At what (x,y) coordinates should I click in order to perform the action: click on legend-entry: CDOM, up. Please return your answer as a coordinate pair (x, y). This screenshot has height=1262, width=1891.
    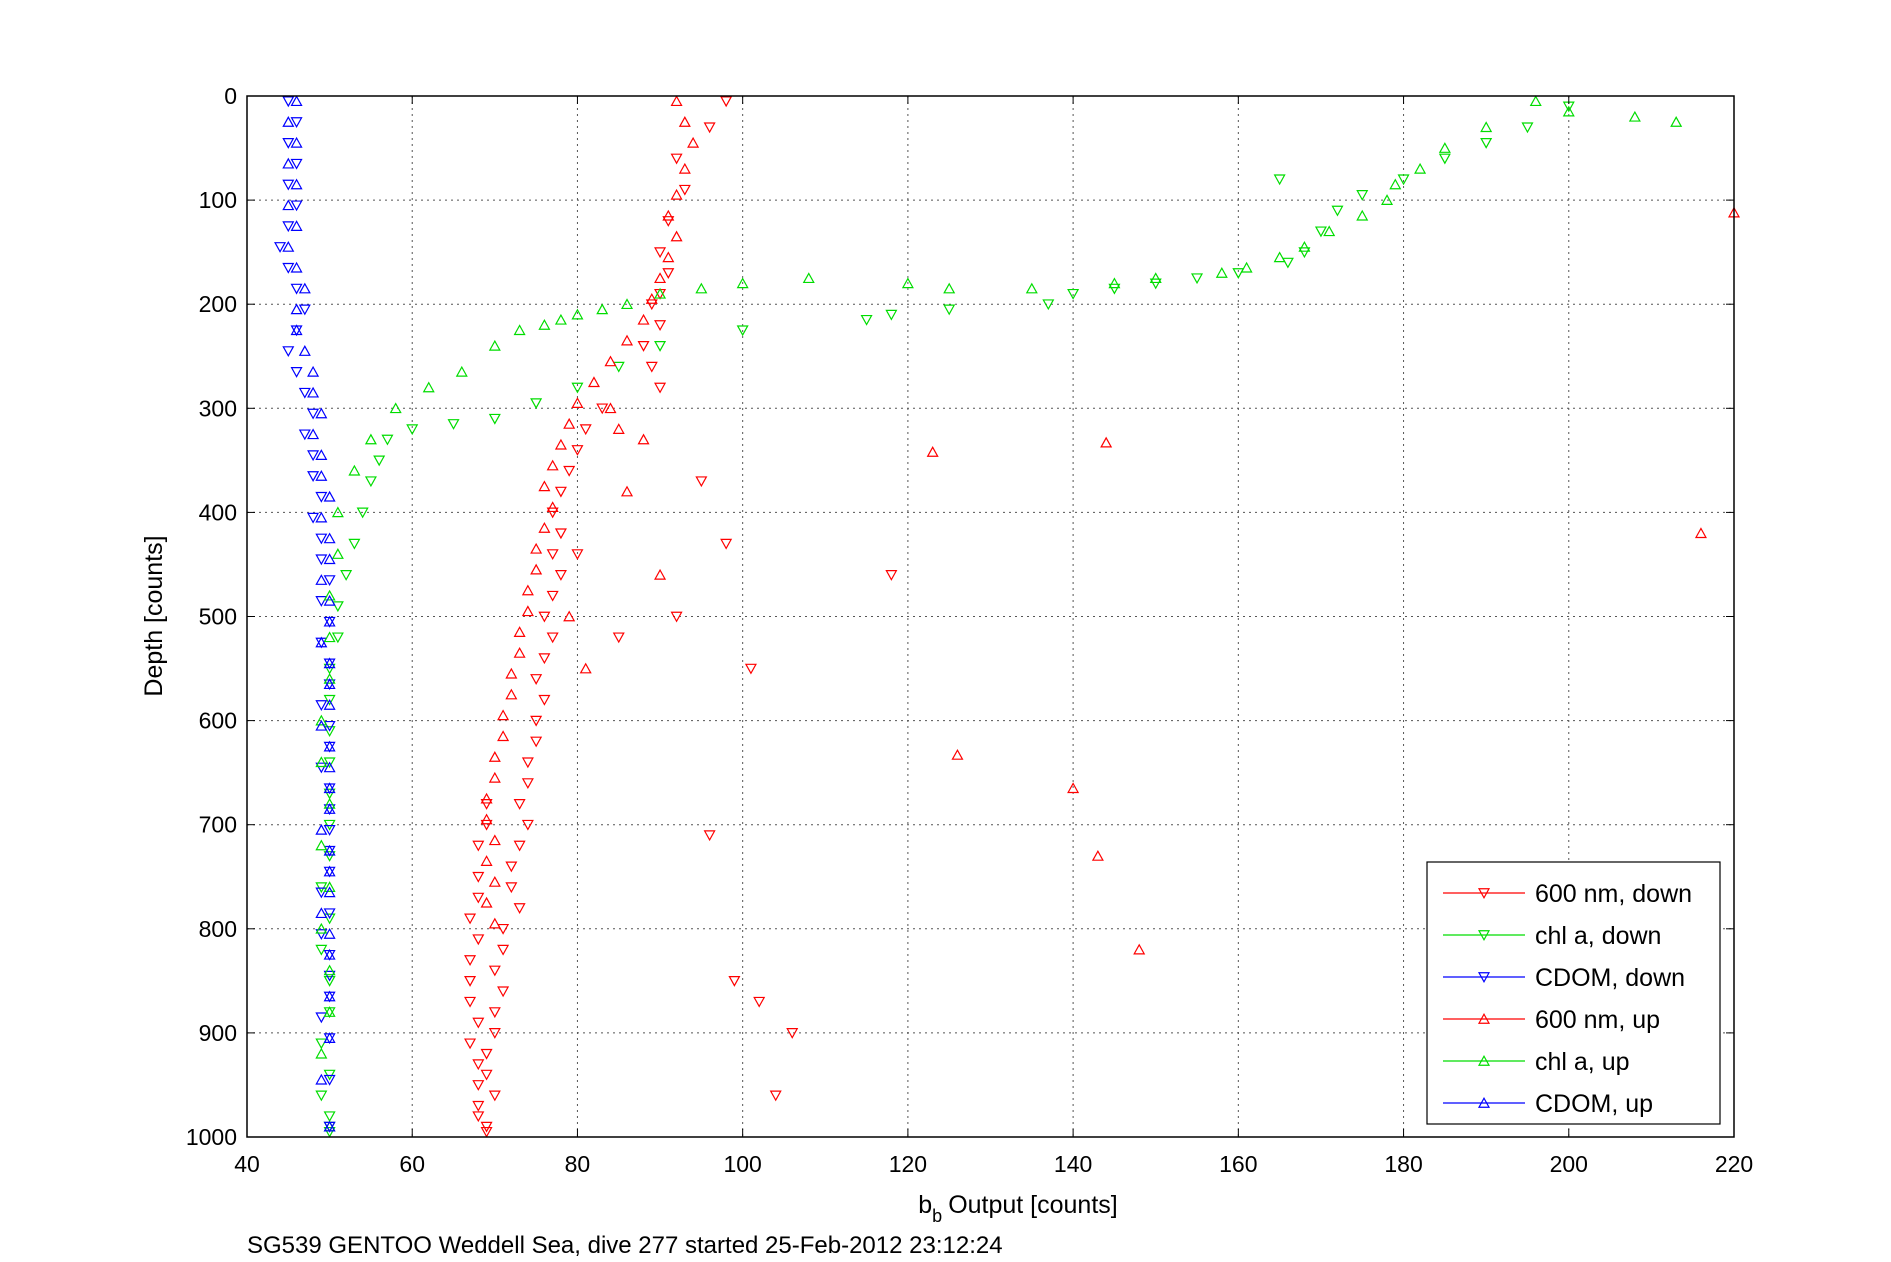
    Looking at the image, I should click on (1548, 1104).